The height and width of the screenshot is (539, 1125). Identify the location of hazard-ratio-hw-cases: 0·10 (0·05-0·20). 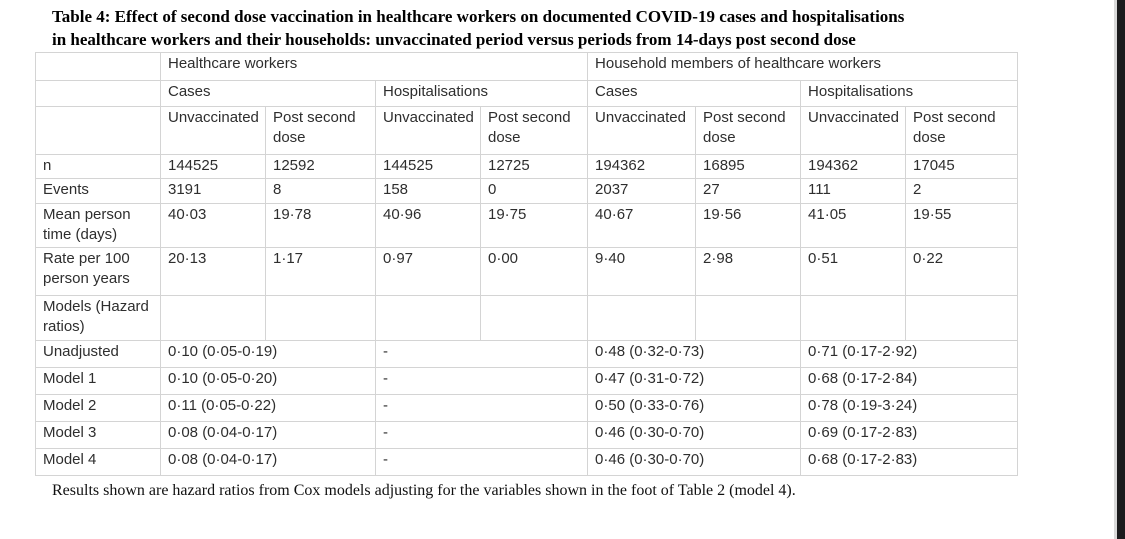
(268, 380).